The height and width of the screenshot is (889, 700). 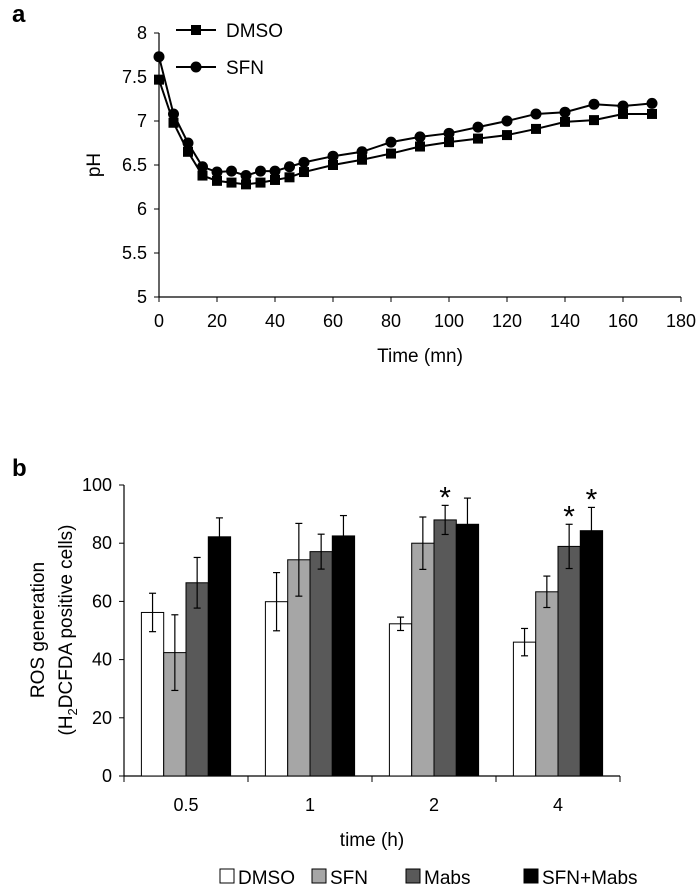 What do you see at coordinates (447, 878) in the screenshot?
I see `legend-label-mabs: Mabs` at bounding box center [447, 878].